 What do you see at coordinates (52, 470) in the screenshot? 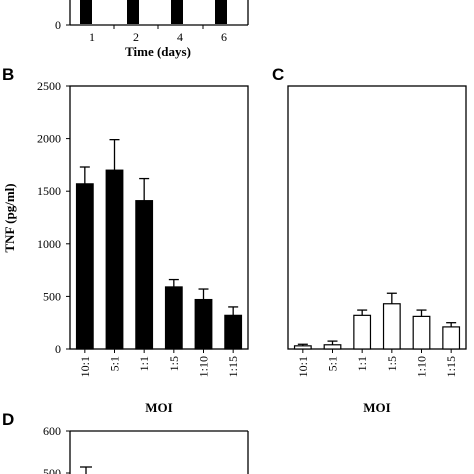
I see `panel-d-y-tick-label: 500` at bounding box center [52, 470].